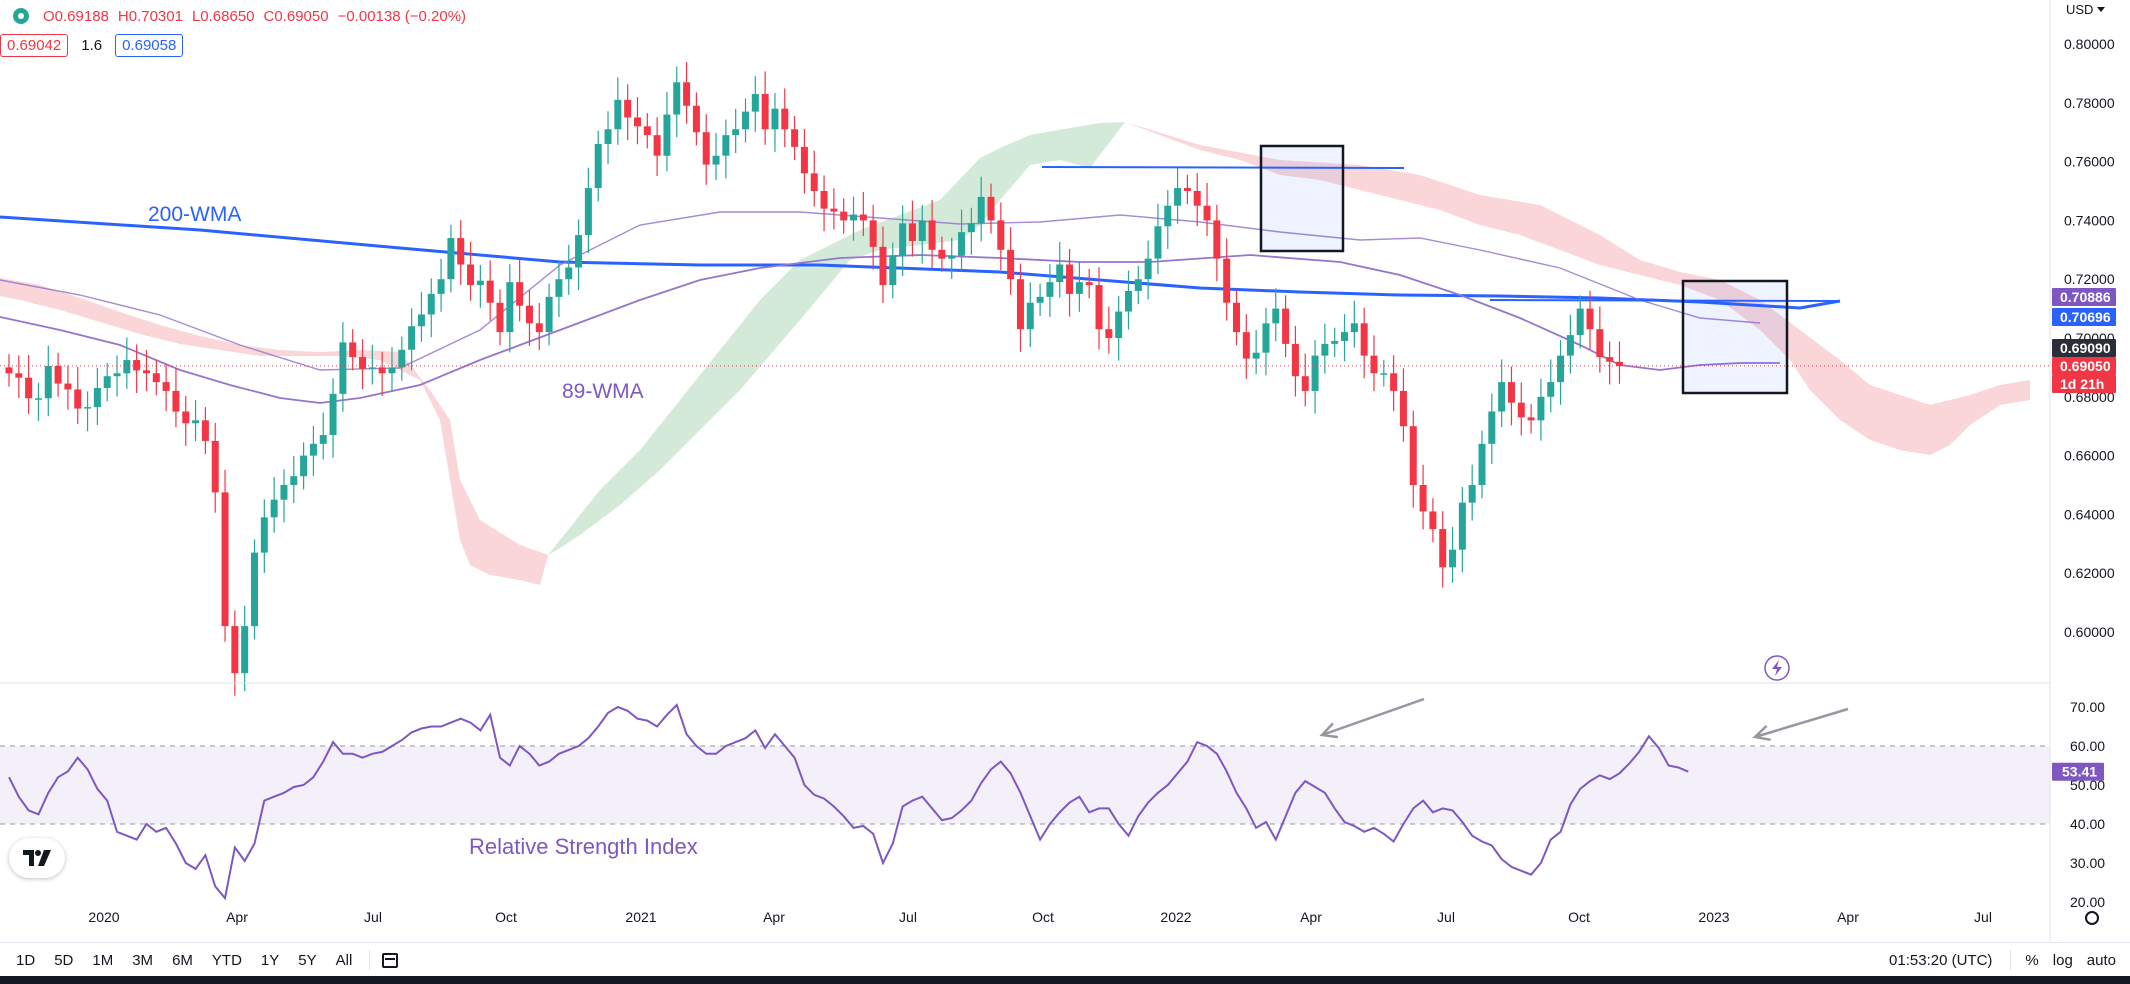  Describe the element at coordinates (2087, 863) in the screenshot. I see `rsi-y-tick-label: 30.00` at that location.